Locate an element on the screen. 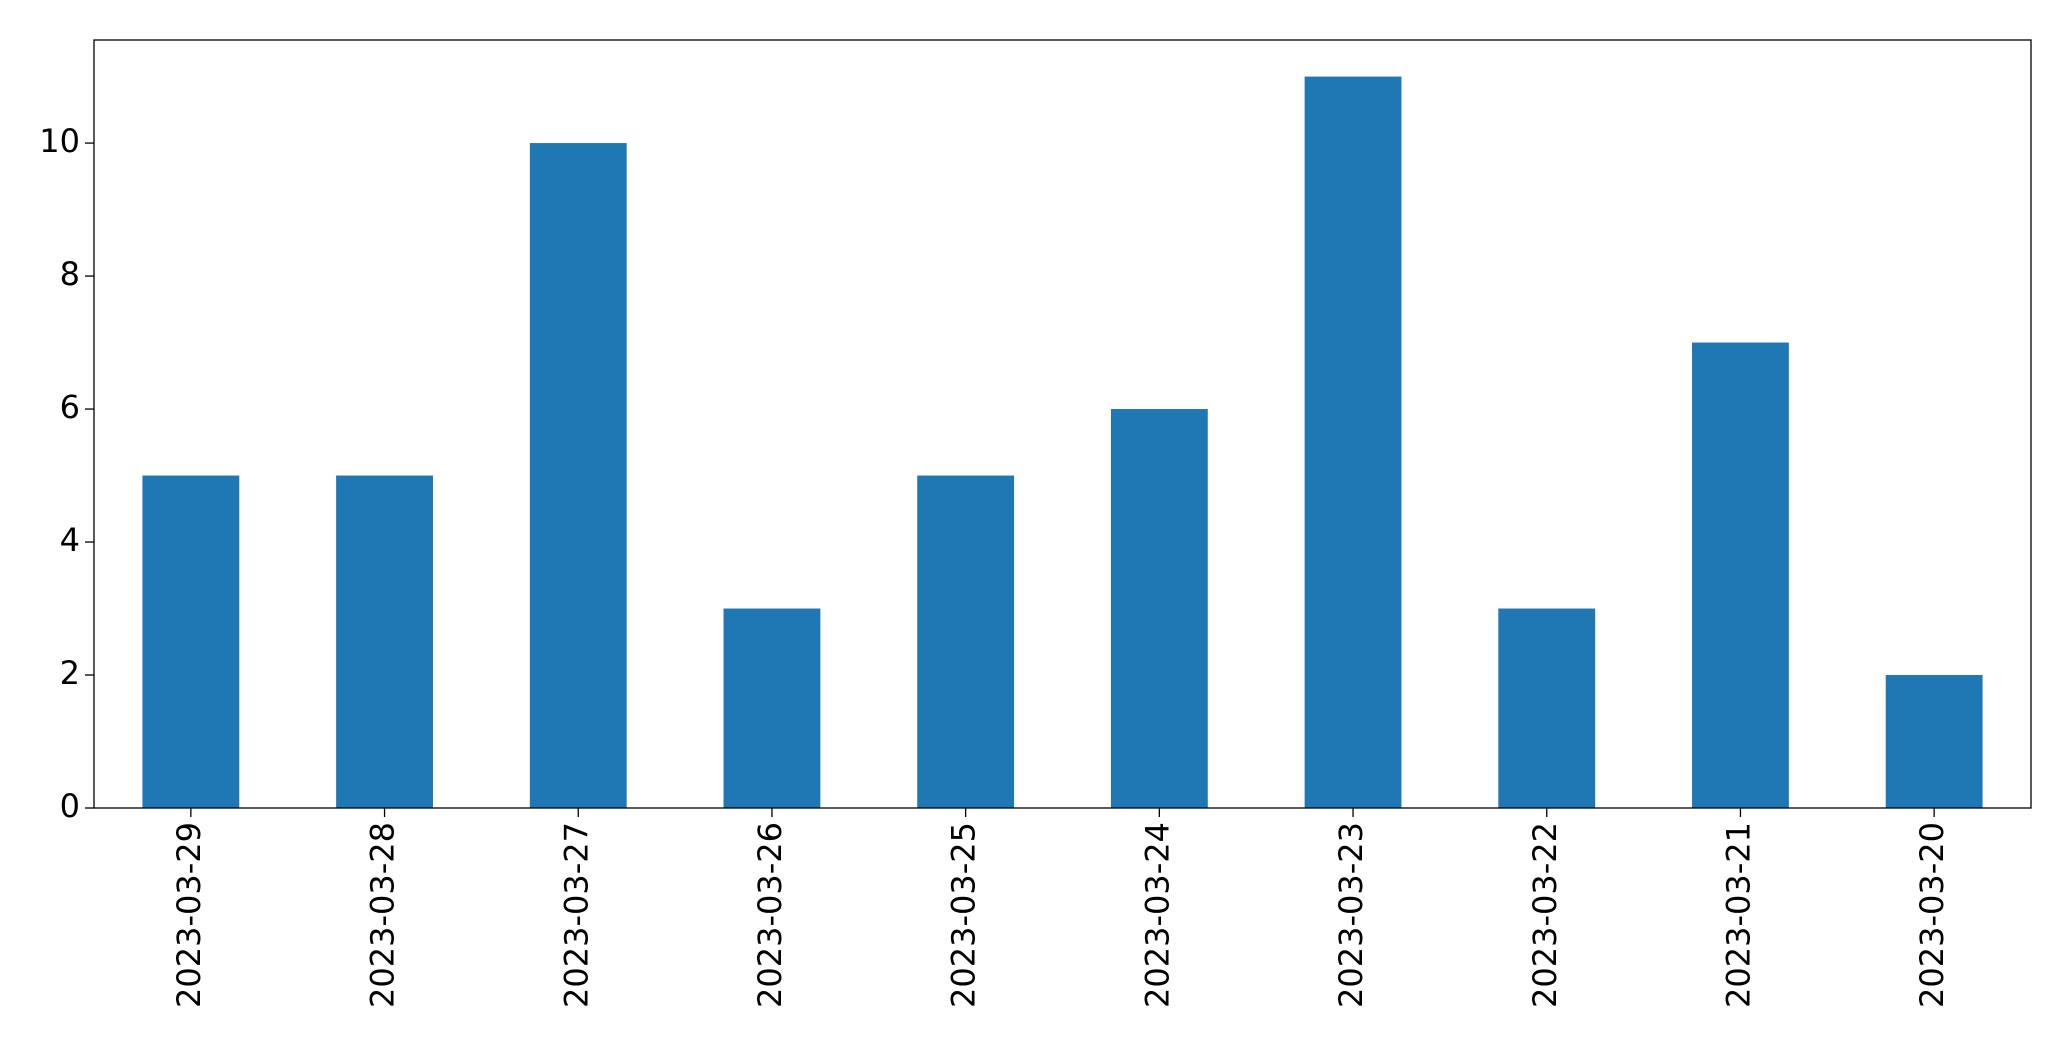  y-tick-label: 6 is located at coordinates (70, 407).